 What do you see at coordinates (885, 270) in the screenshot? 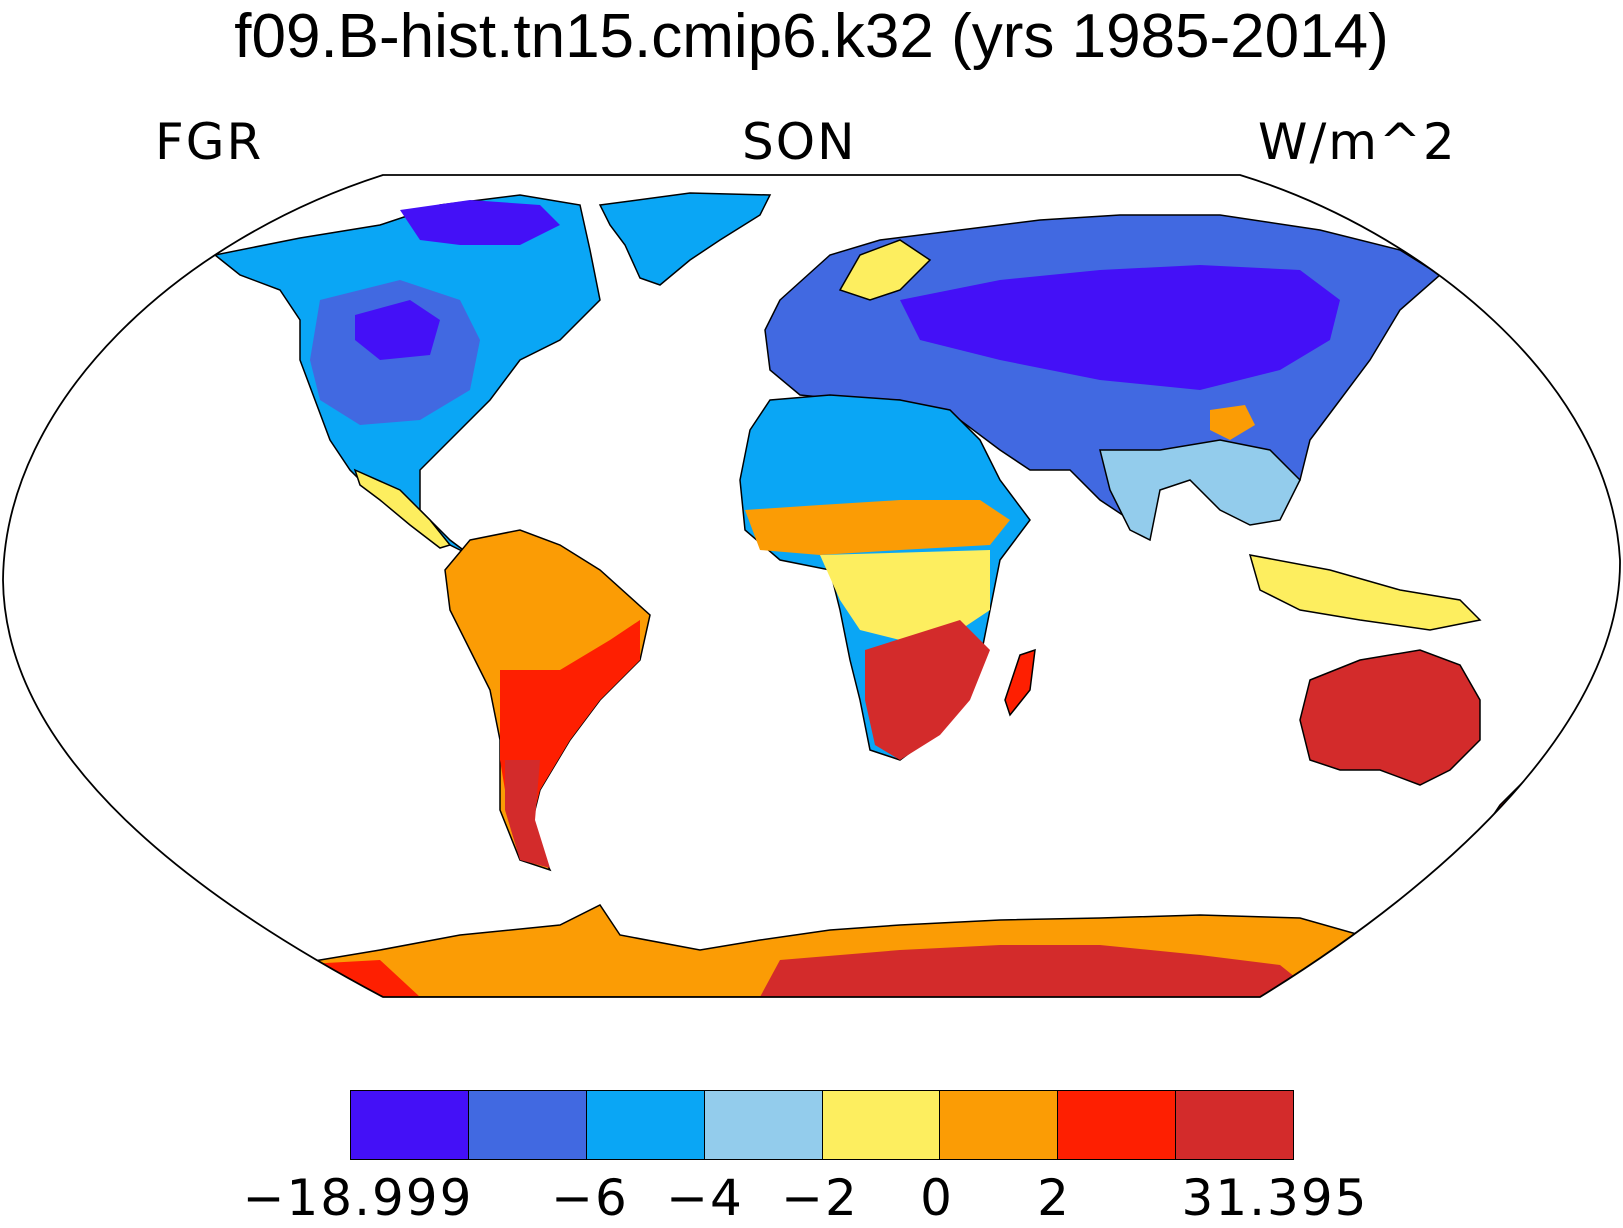
I see `scandinavia` at bounding box center [885, 270].